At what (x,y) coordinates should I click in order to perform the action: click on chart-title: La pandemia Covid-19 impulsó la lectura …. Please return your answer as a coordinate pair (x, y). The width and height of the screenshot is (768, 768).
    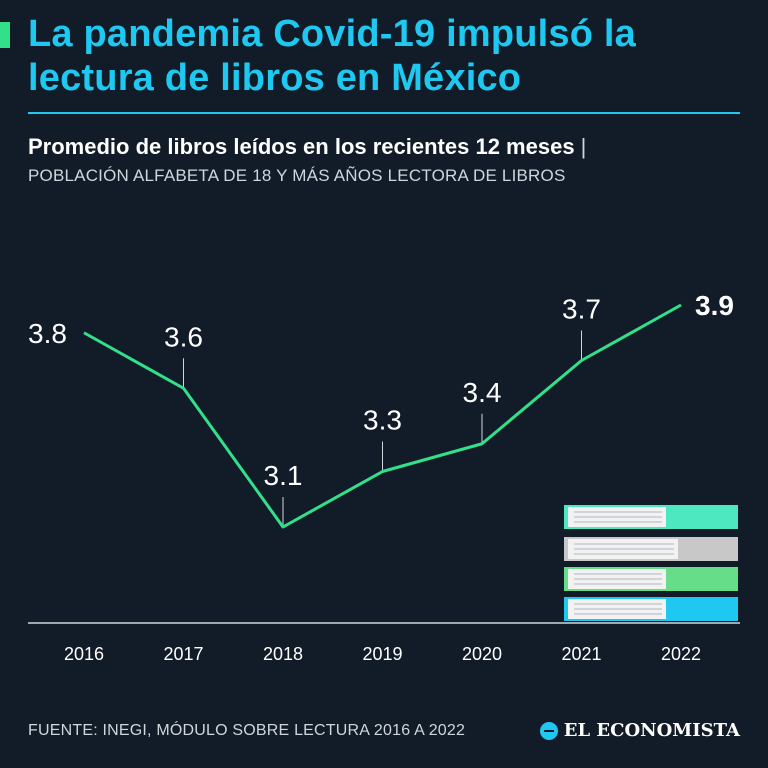
    Looking at the image, I should click on (332, 56).